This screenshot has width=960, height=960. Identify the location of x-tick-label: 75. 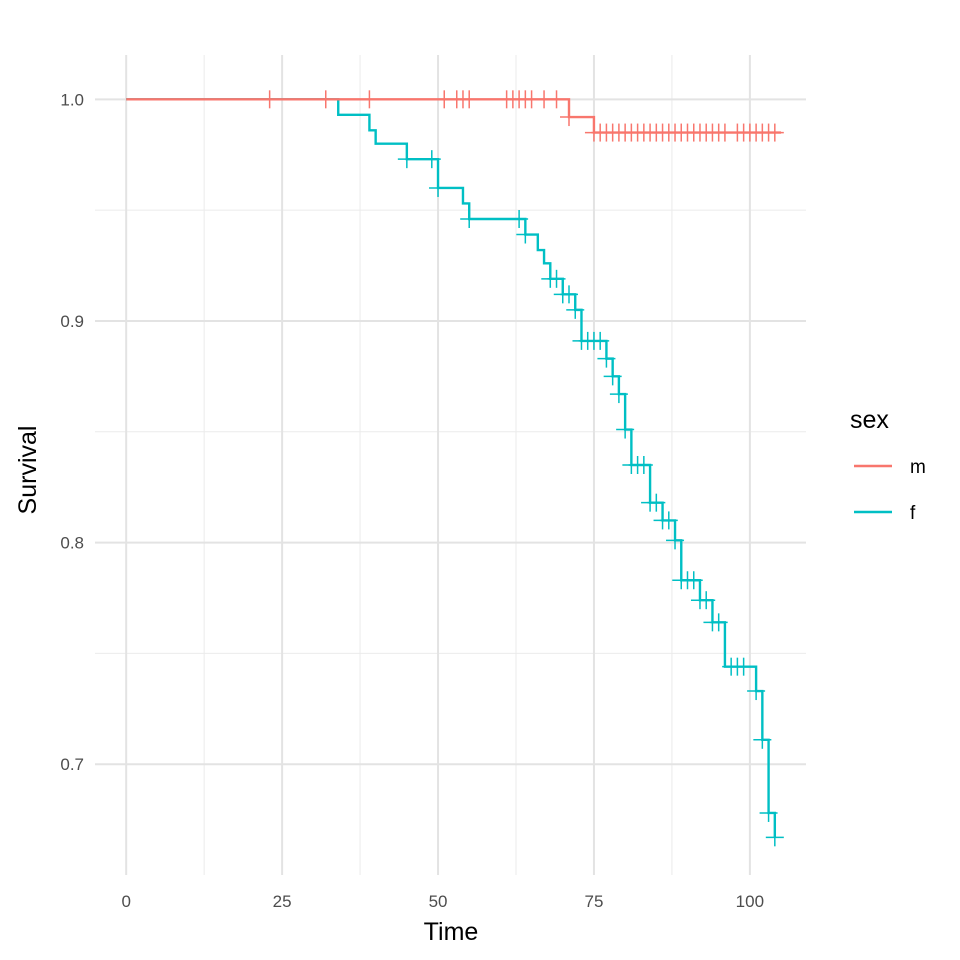
(593, 901).